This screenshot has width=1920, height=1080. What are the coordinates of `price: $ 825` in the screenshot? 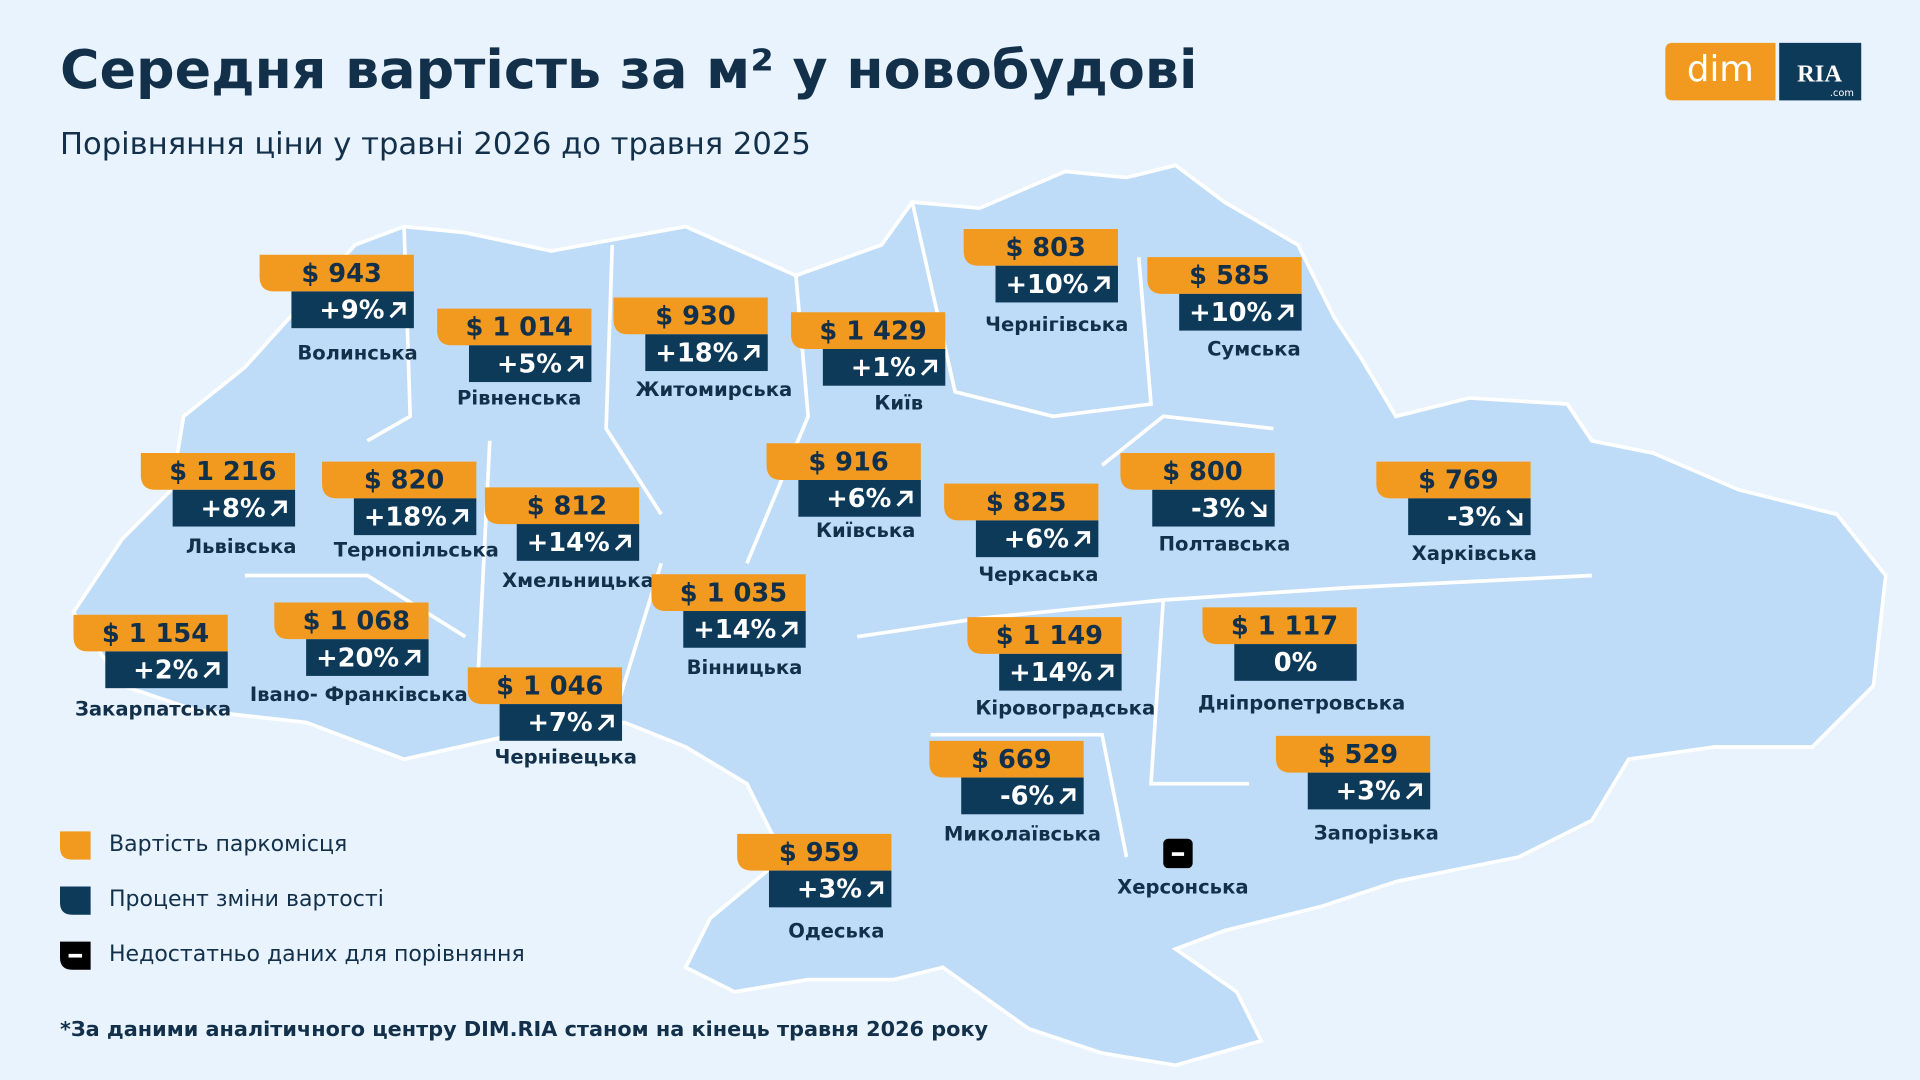 It's located at (1026, 503).